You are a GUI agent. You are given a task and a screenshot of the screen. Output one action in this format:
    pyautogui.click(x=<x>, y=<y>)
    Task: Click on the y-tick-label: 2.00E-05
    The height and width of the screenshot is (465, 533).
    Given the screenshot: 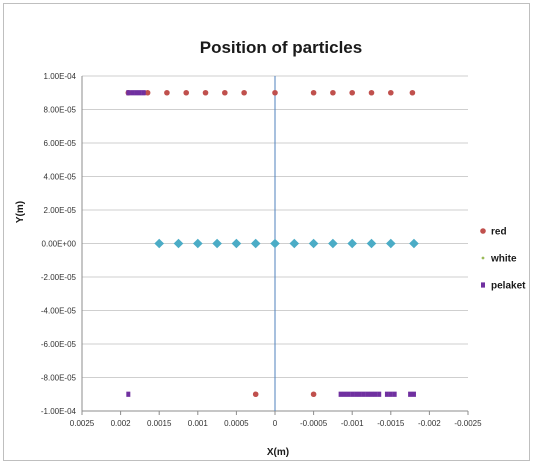 What is the action you would take?
    pyautogui.click(x=60, y=210)
    